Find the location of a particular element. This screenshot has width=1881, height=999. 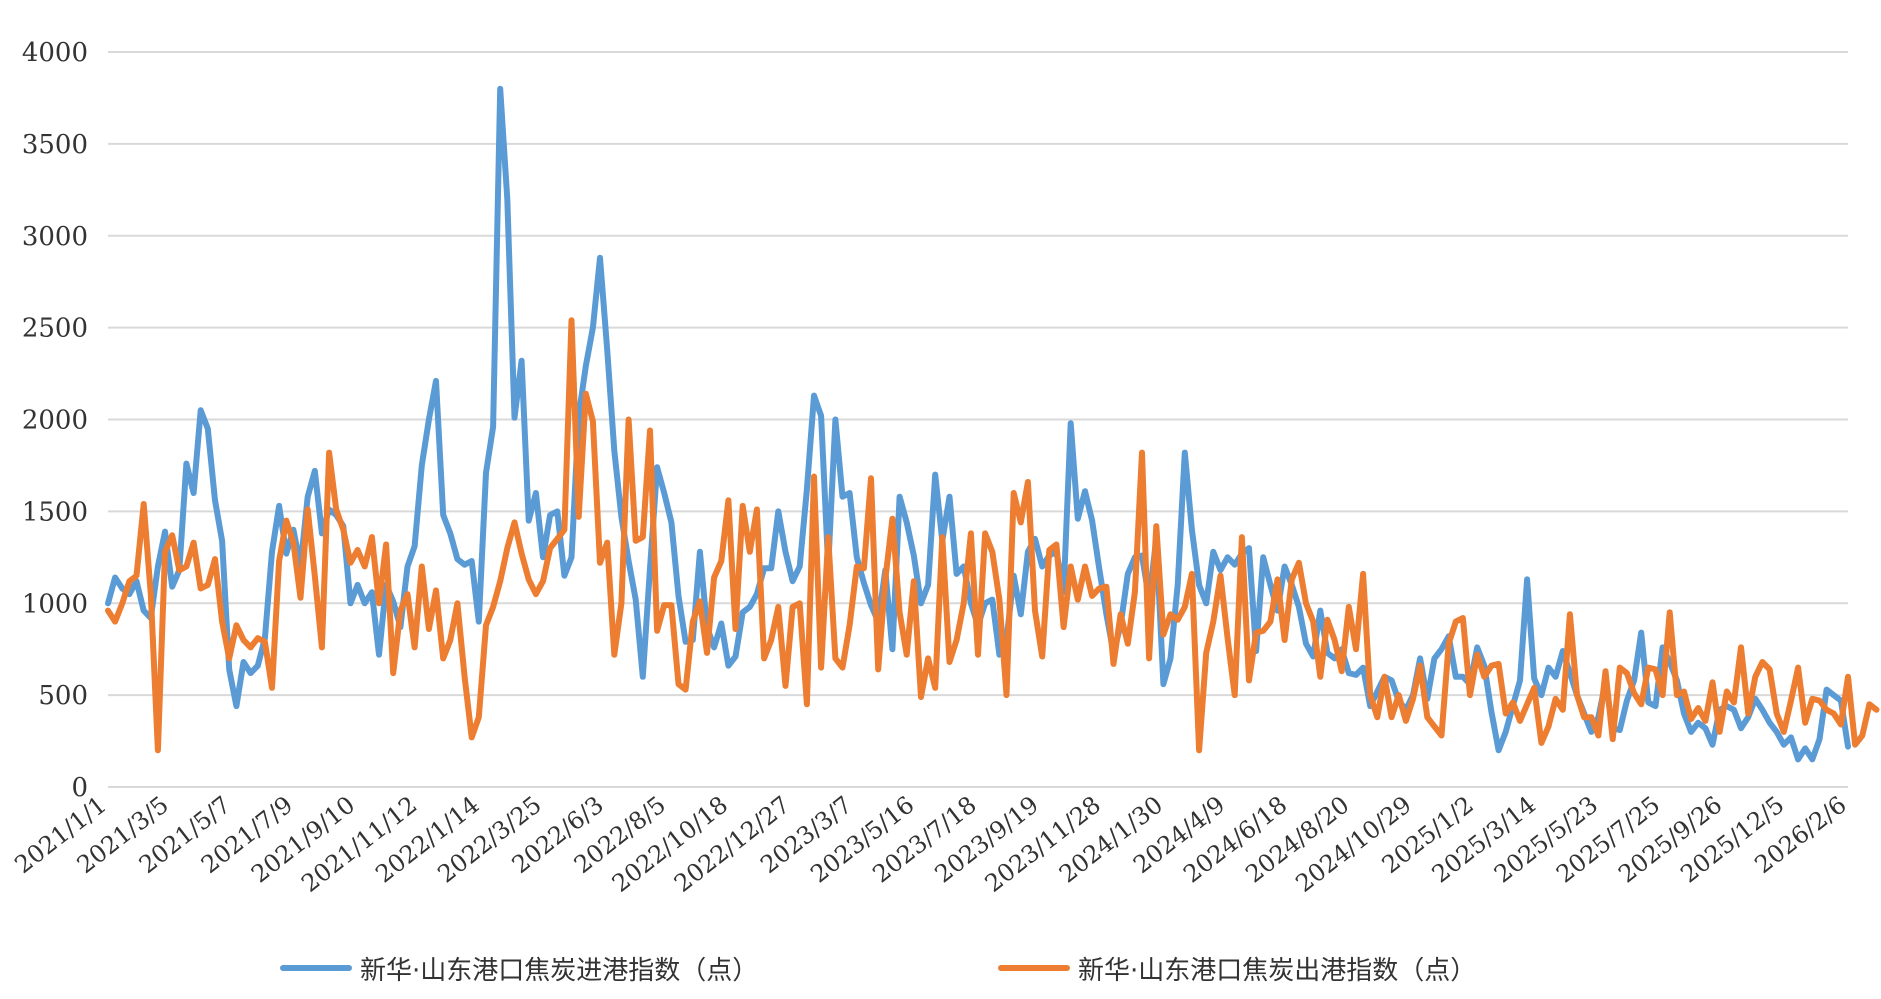

legend-label-inbound: 新华·山东港口焦炭进港指数（点） is located at coordinates (559, 970).